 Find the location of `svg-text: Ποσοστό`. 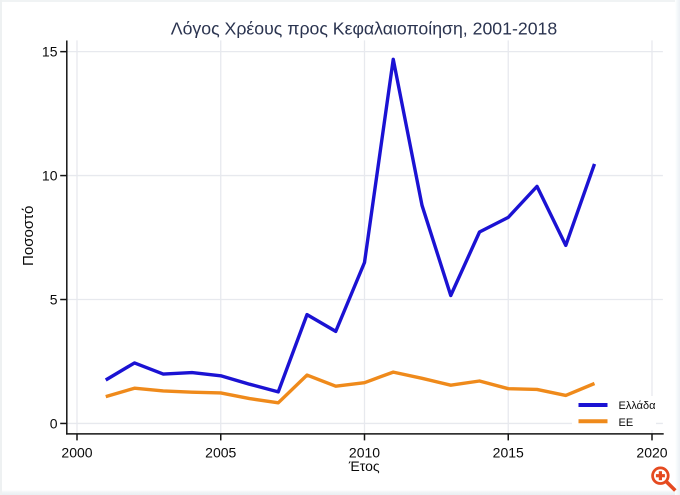

svg-text: Ποσοστό is located at coordinates (28, 236).